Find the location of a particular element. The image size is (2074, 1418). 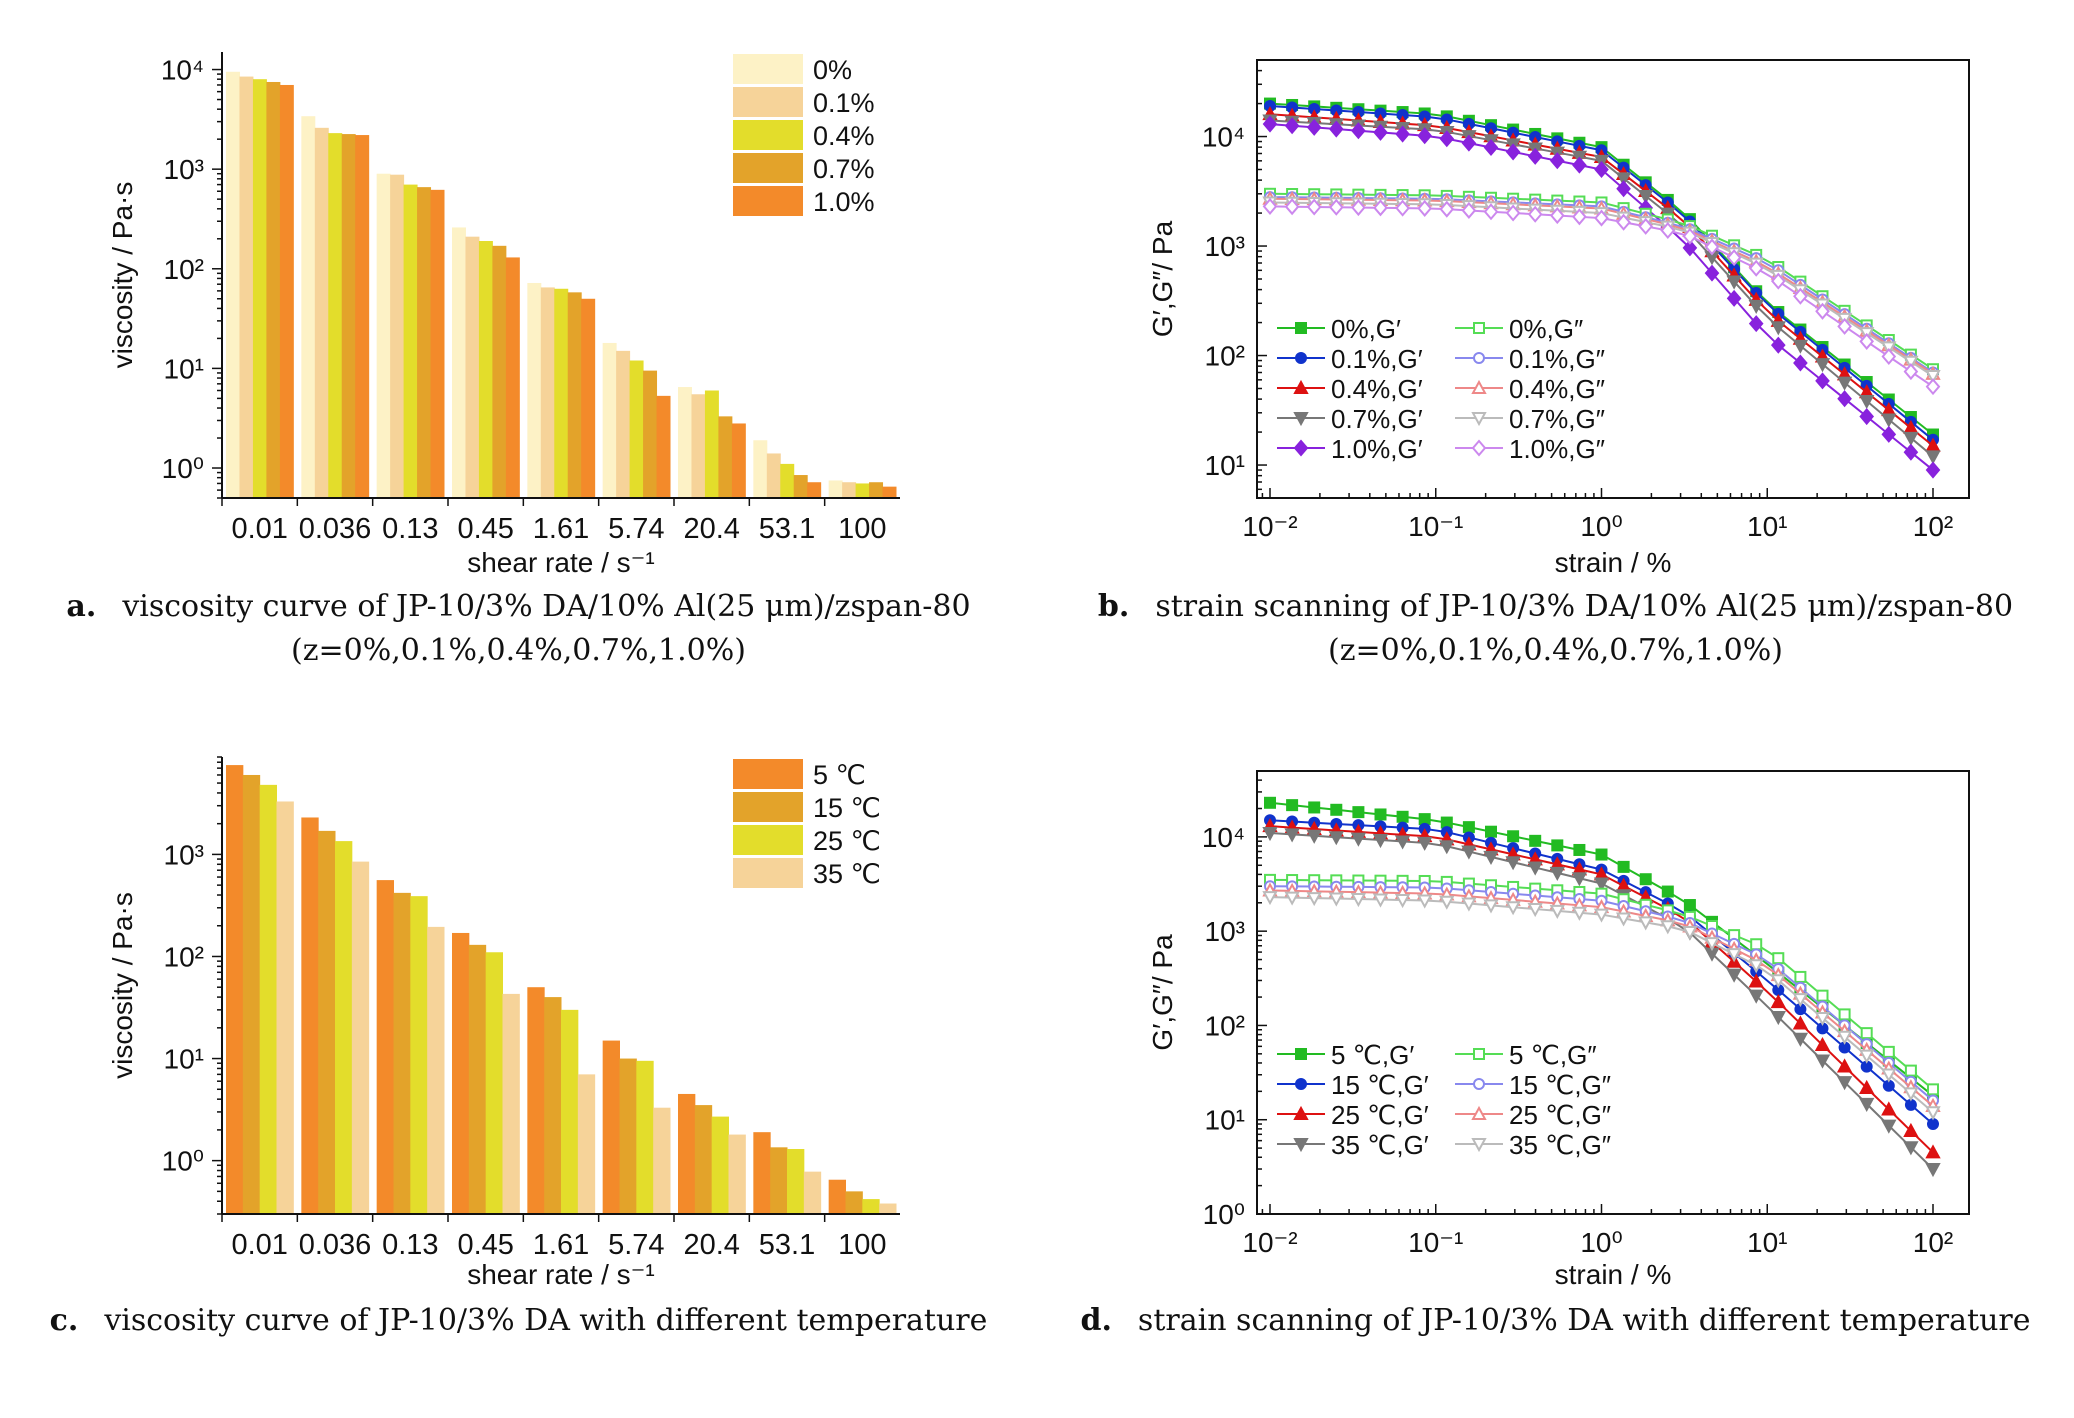

x-tick-label-c: 0.13 is located at coordinates (410, 1245).